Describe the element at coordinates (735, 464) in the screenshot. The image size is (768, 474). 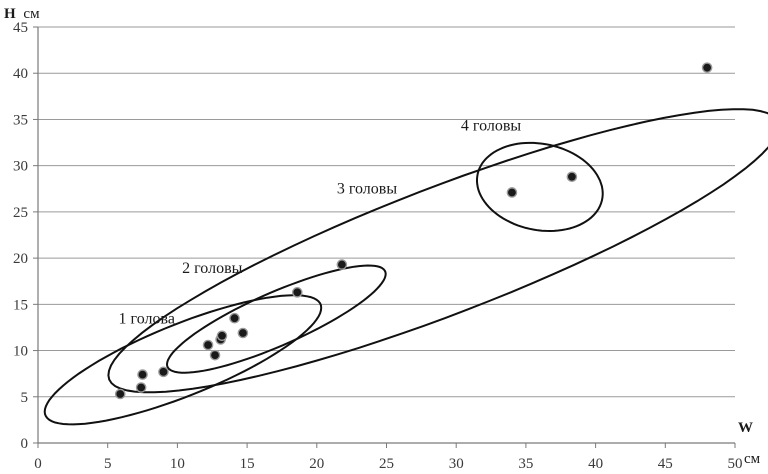
I see `x-tick-label: 50` at that location.